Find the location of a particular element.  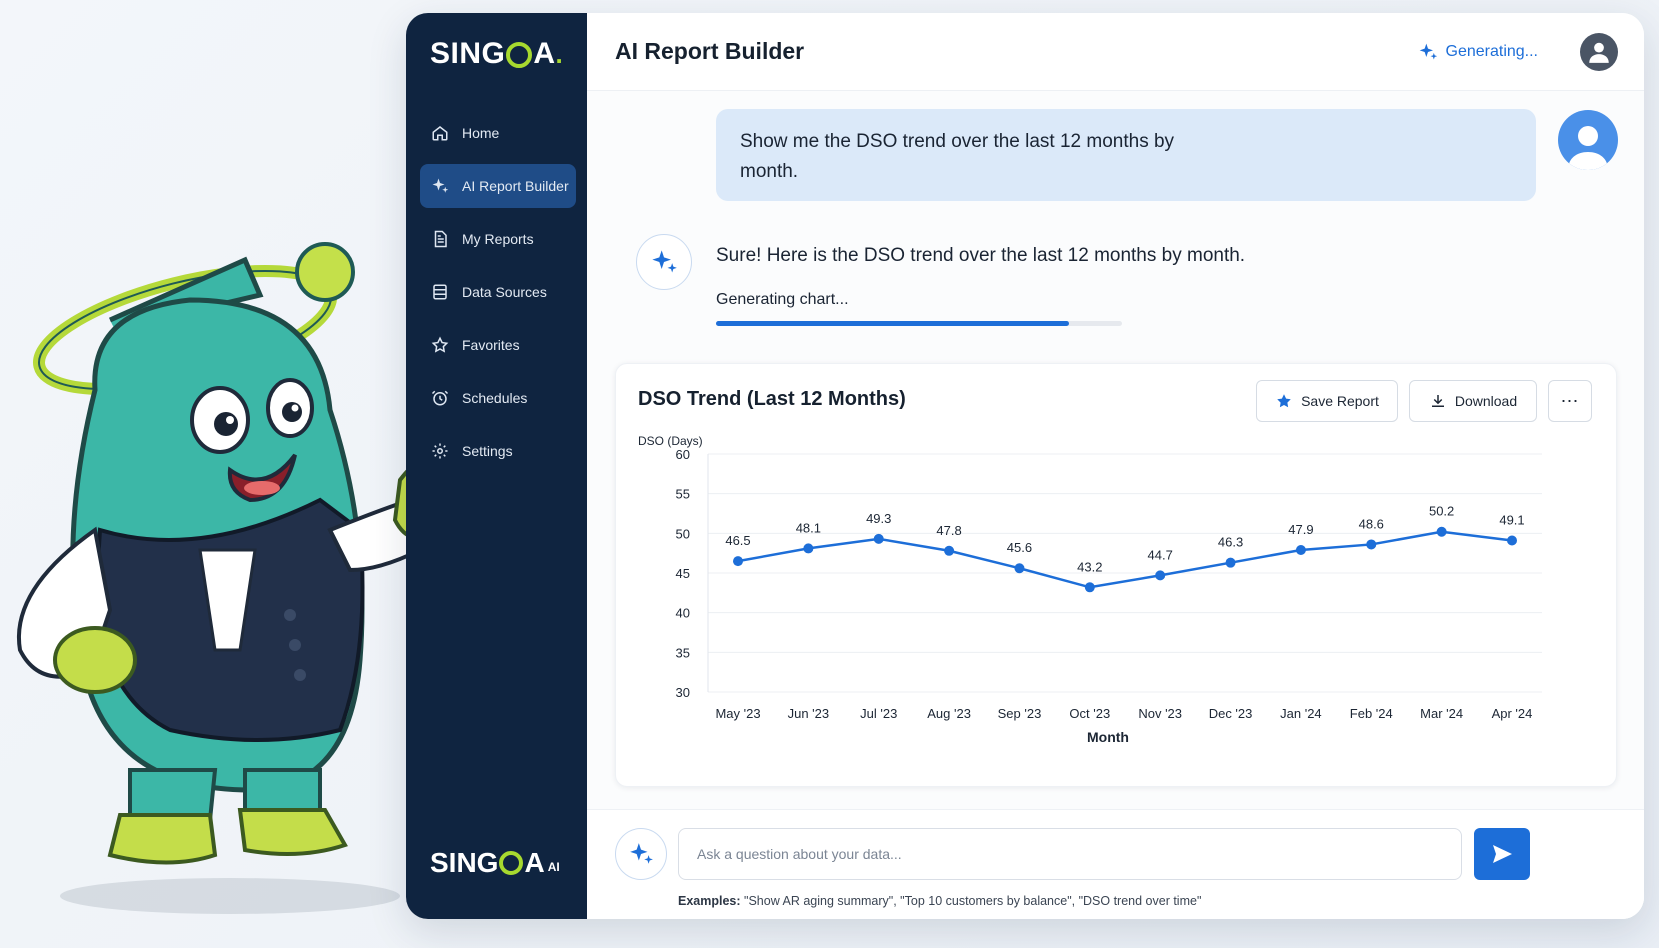

x-tick-label: Jun '23 is located at coordinates (809, 713).